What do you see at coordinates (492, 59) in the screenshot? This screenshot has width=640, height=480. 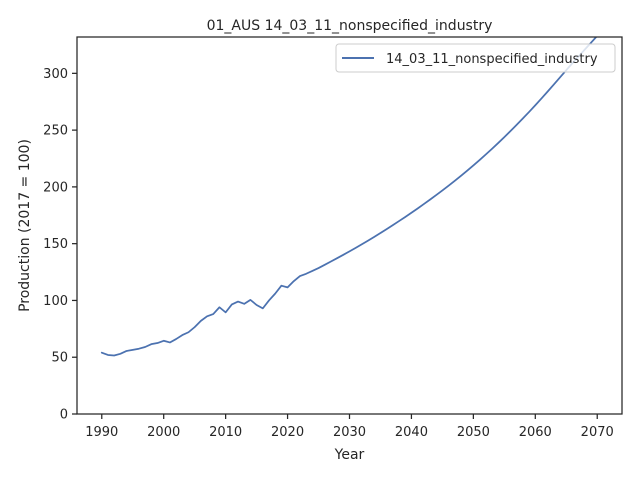 I see `legend-label: 14_03_11_nonspecified_industry` at bounding box center [492, 59].